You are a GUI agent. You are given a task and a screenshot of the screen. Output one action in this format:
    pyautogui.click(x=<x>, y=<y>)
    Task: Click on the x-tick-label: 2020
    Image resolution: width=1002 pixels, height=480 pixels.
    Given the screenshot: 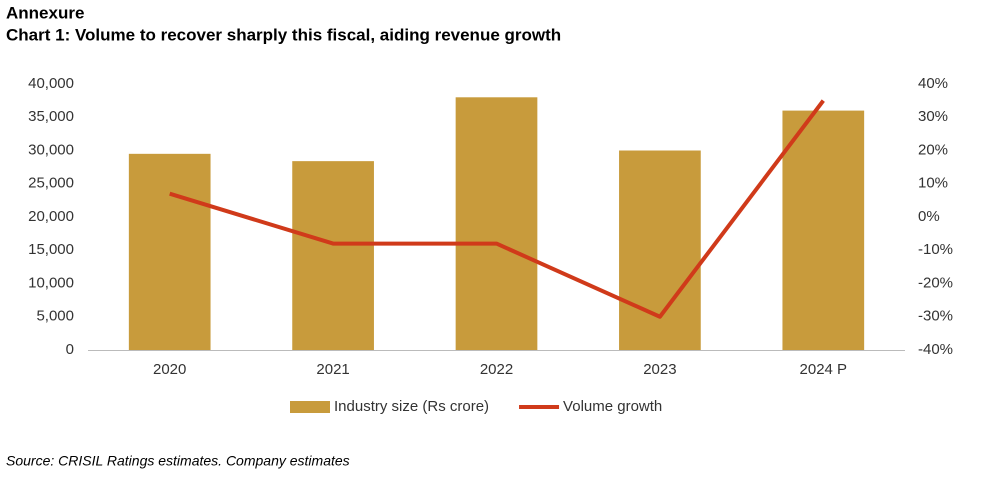 What is the action you would take?
    pyautogui.click(x=169, y=369)
    